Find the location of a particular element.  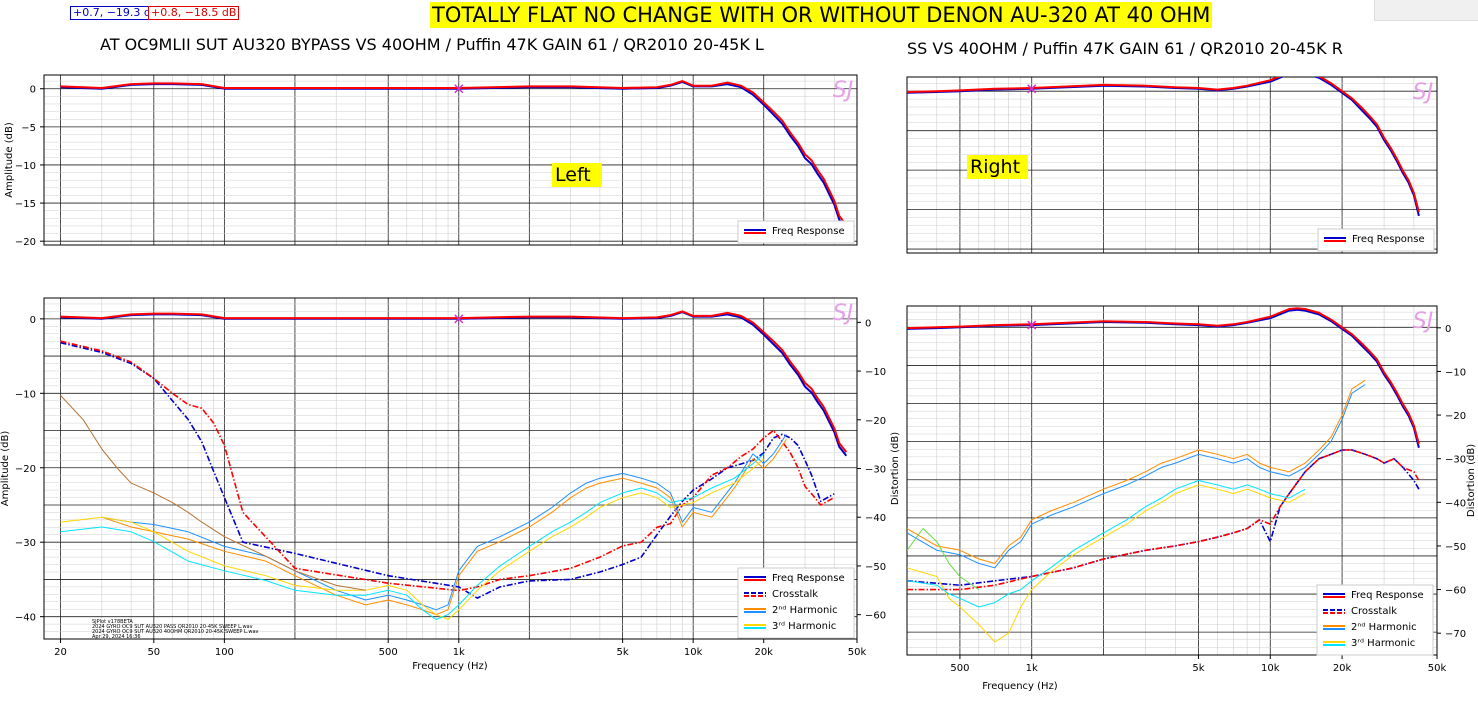

right-top-series-group is located at coordinates (1163, 147).